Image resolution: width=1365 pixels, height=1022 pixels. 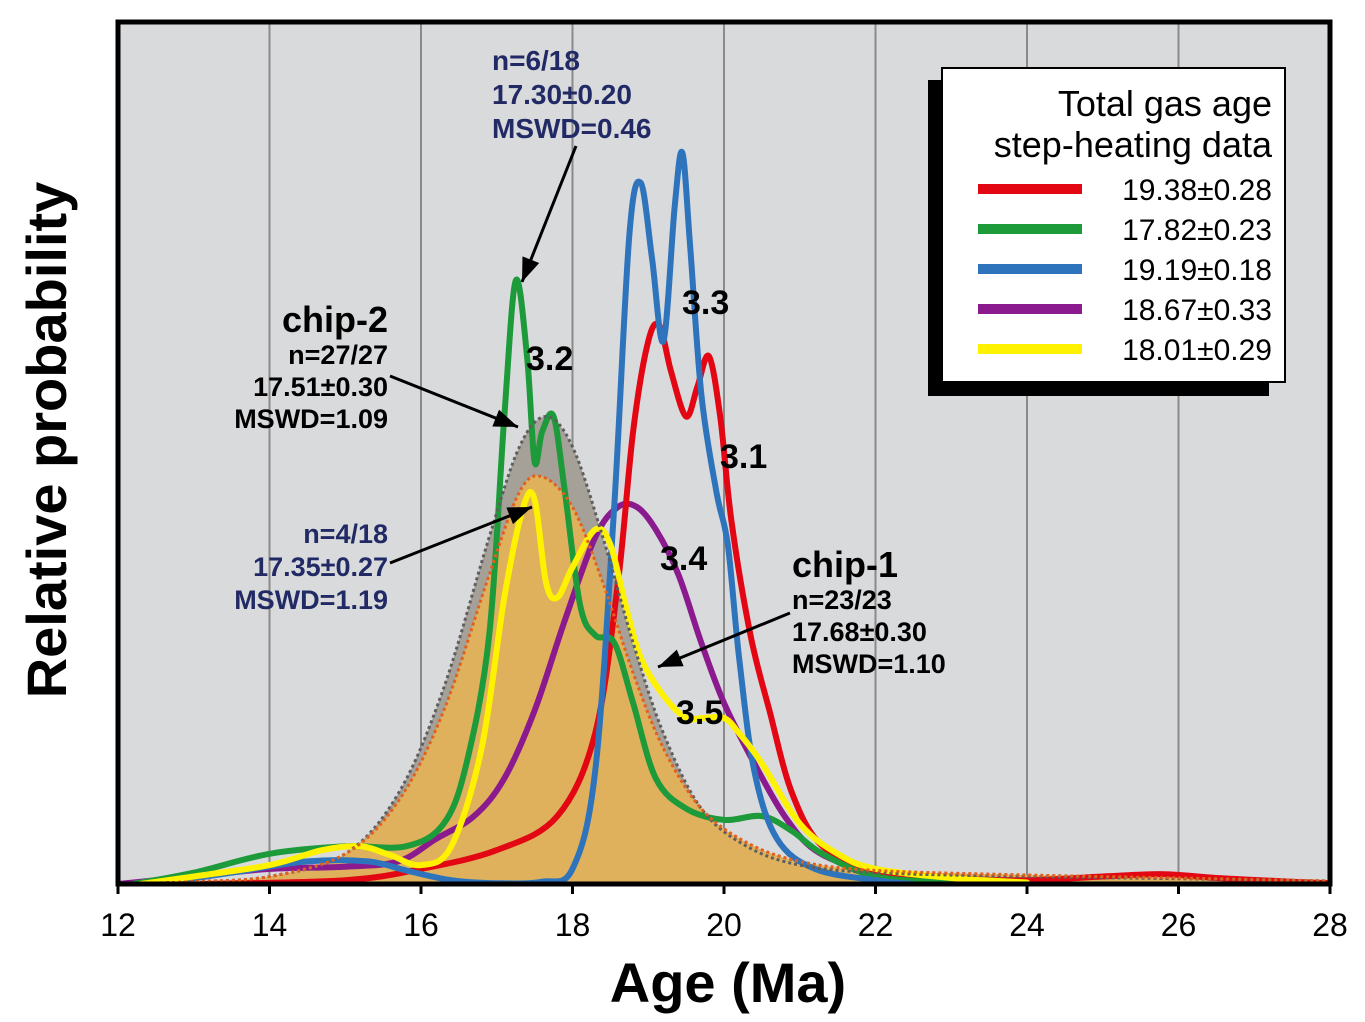 I want to click on legend-title-line-2: step-heating data, so click(x=1133, y=144).